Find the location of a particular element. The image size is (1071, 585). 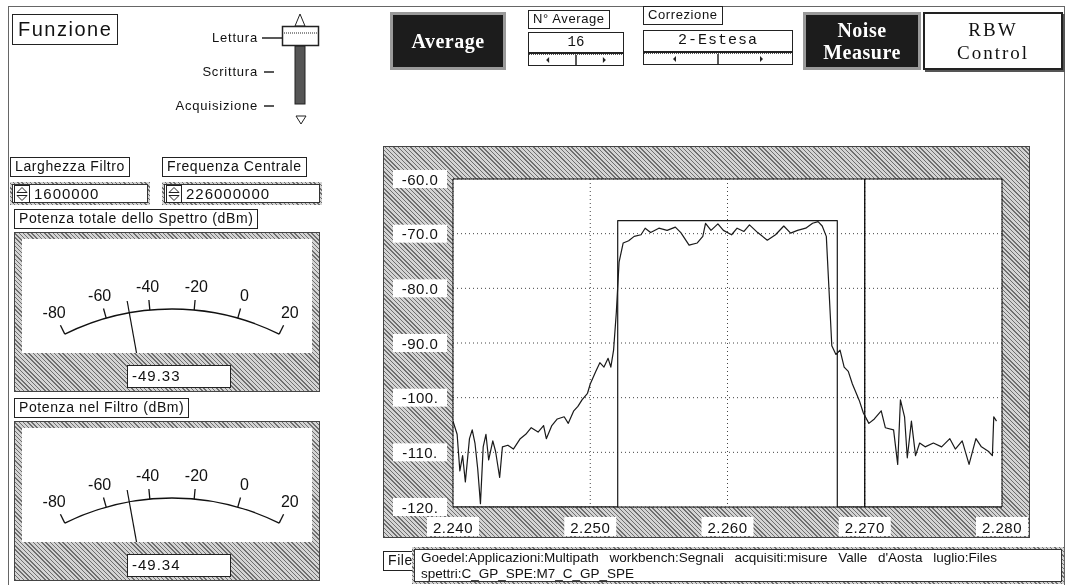

text: Larghezza Filtro is located at coordinates (70, 167).